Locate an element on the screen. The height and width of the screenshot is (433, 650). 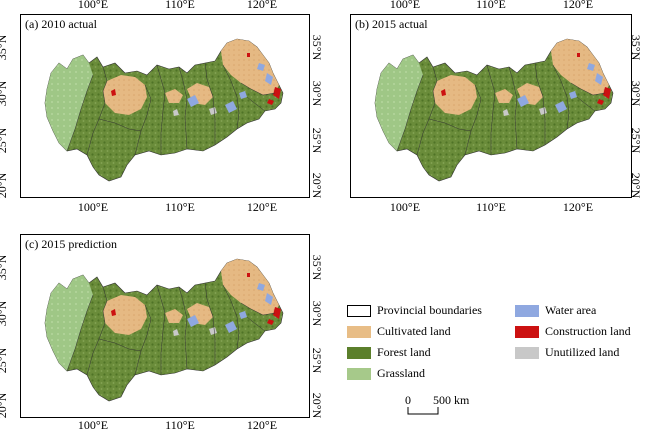
legend-label: Provincial boundaries is located at coordinates (429, 310).